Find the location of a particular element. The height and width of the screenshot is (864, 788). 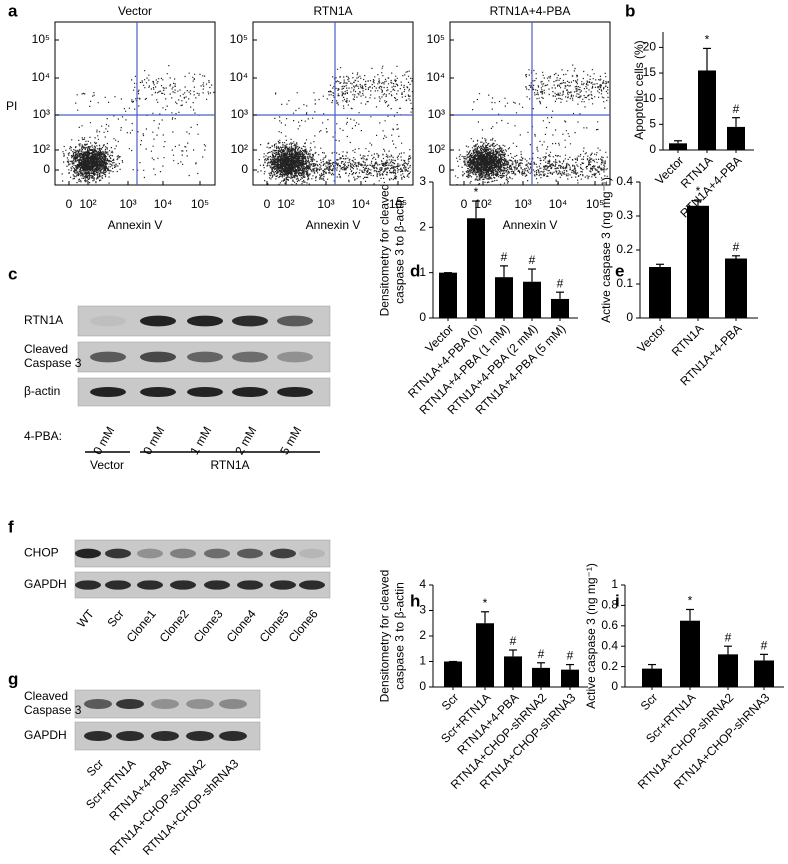

x-tick-label: RTN1A is located at coordinates (688, 340).